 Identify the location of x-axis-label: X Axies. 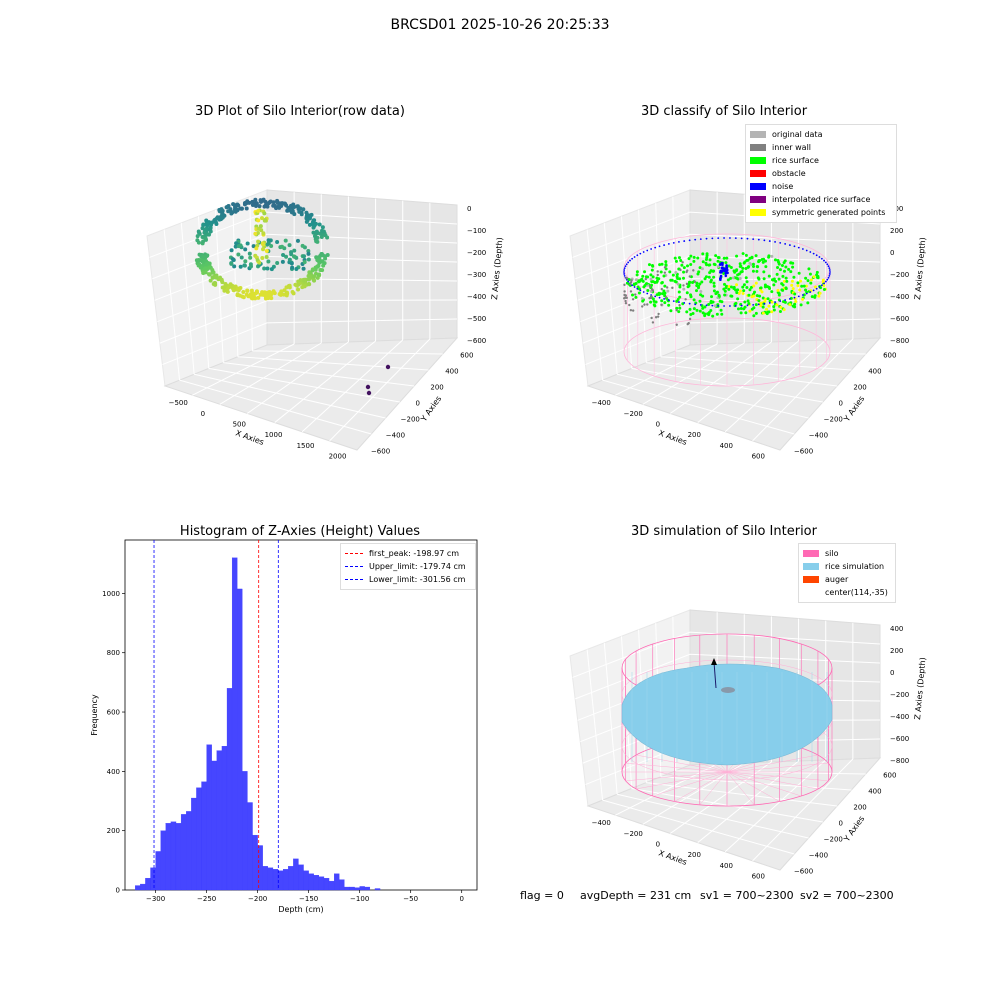
(672, 857).